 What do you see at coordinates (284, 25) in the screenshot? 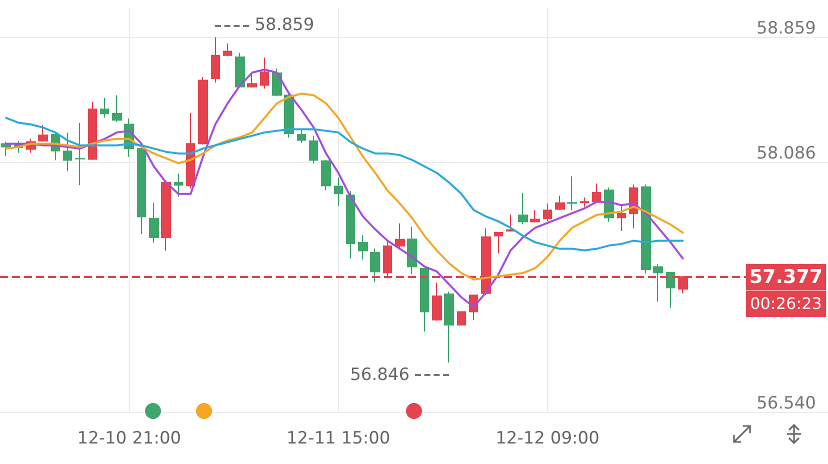
I see `annotation: 58.859` at bounding box center [284, 25].